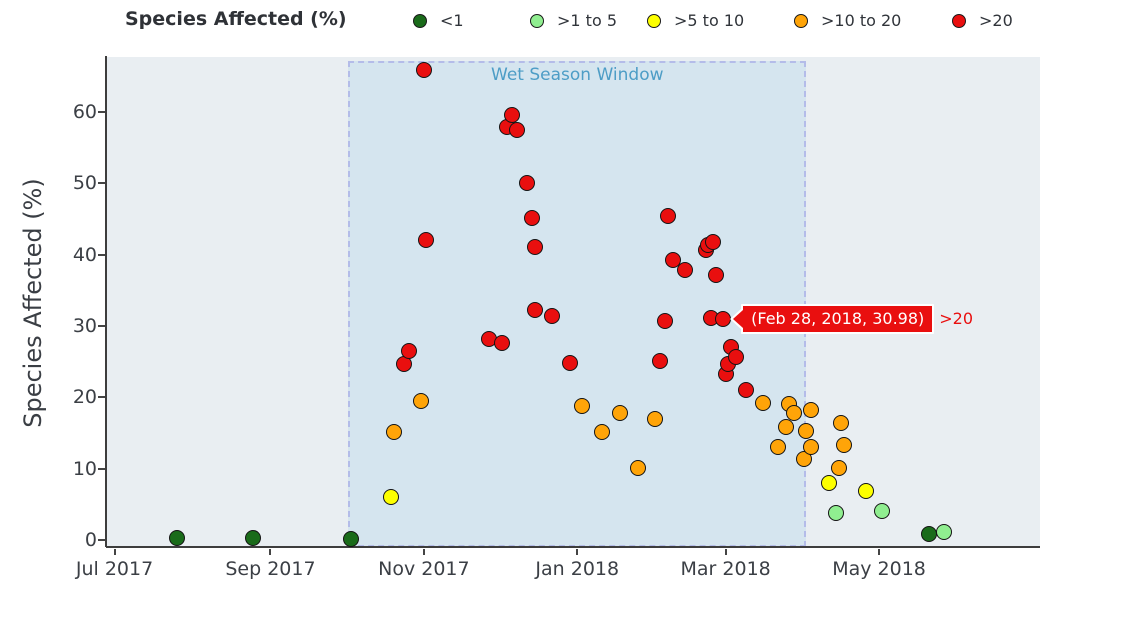 This screenshot has width=1140, height=624. Describe the element at coordinates (452, 20) in the screenshot. I see `legend-item-label: <1` at that location.